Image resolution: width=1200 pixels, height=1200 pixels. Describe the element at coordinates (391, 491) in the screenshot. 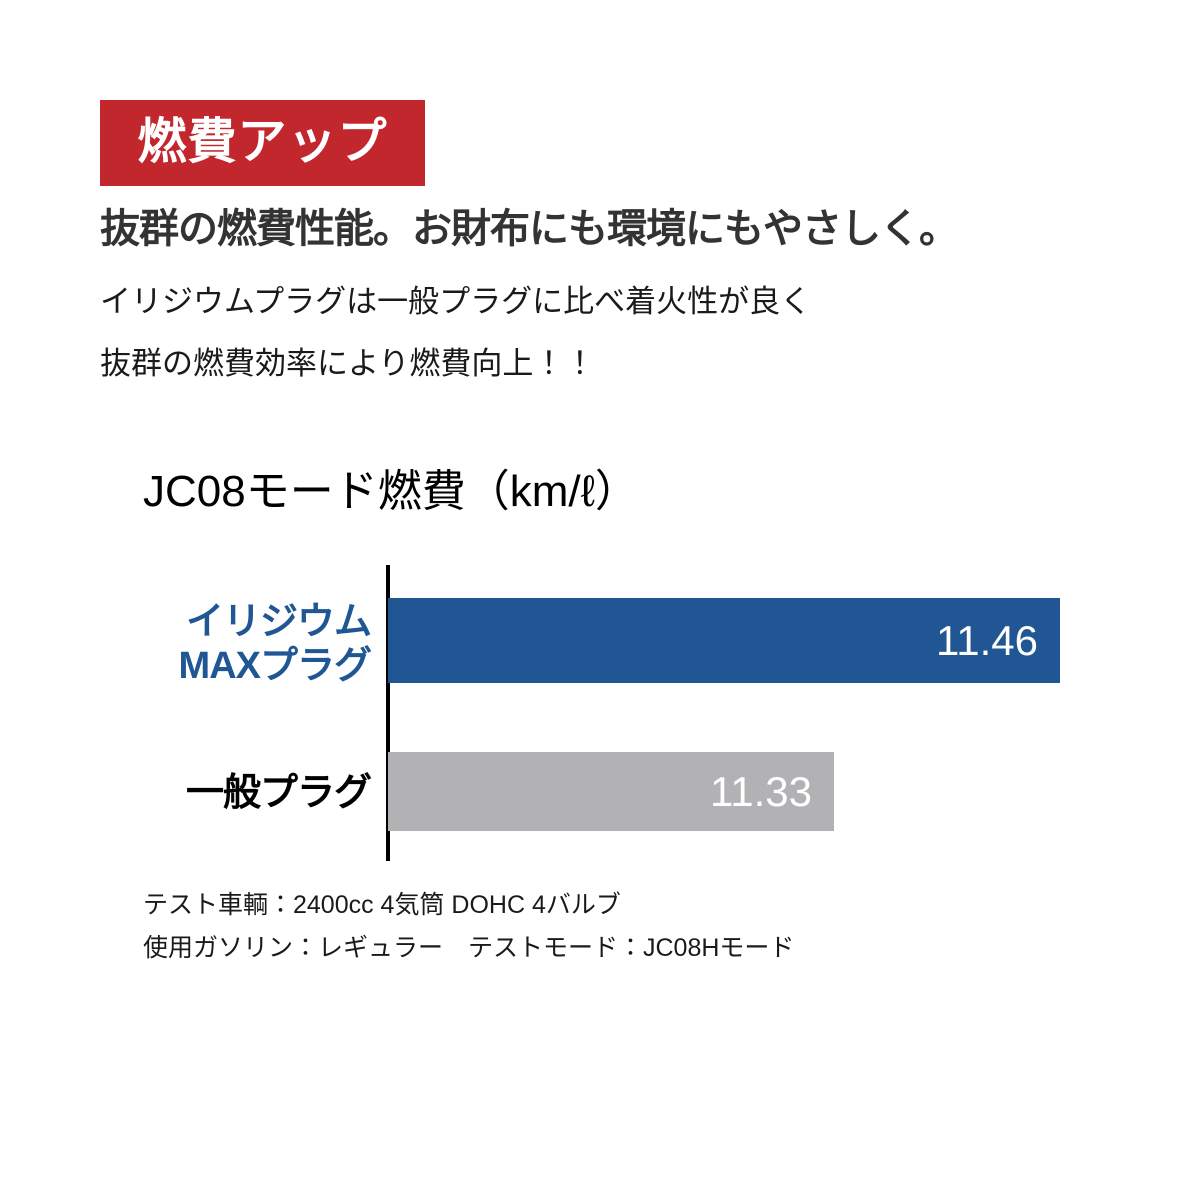

I see `chart-title: JC08モード燃費（km/ℓ）` at that location.